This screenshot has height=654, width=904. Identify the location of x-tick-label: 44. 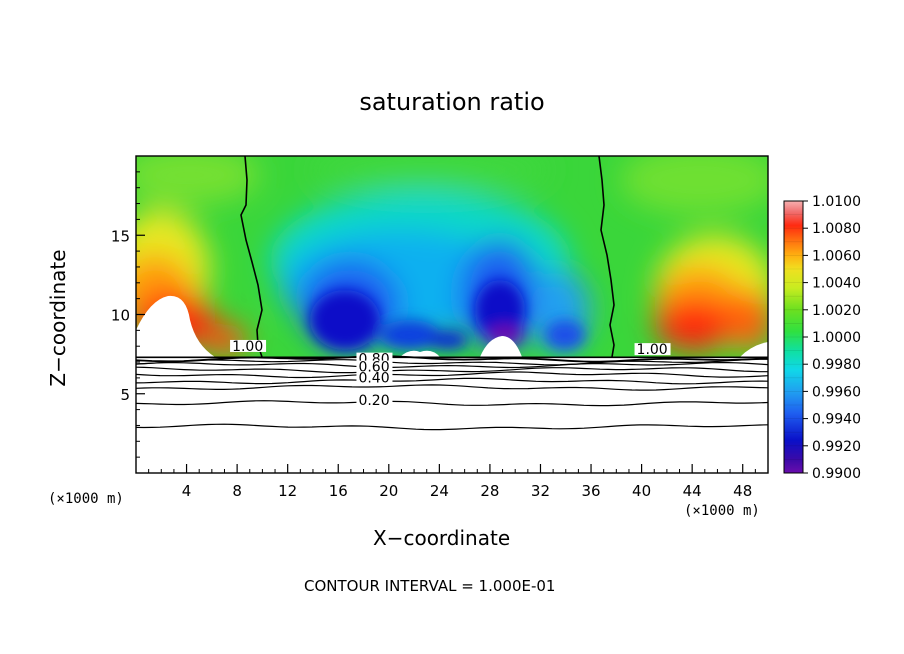
(692, 491).